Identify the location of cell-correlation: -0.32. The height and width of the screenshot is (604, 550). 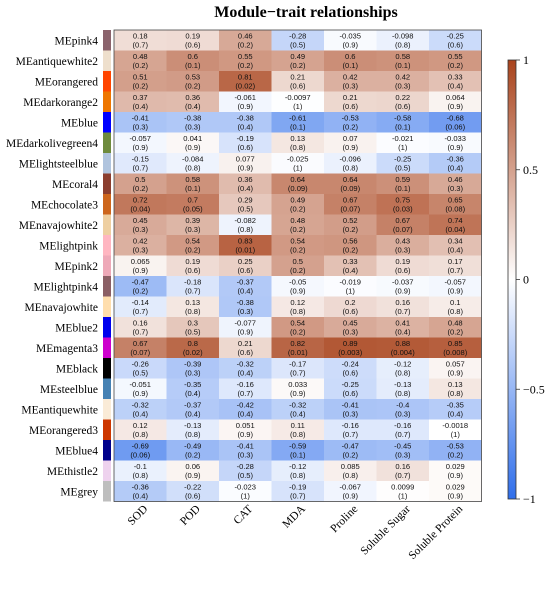
(140, 405).